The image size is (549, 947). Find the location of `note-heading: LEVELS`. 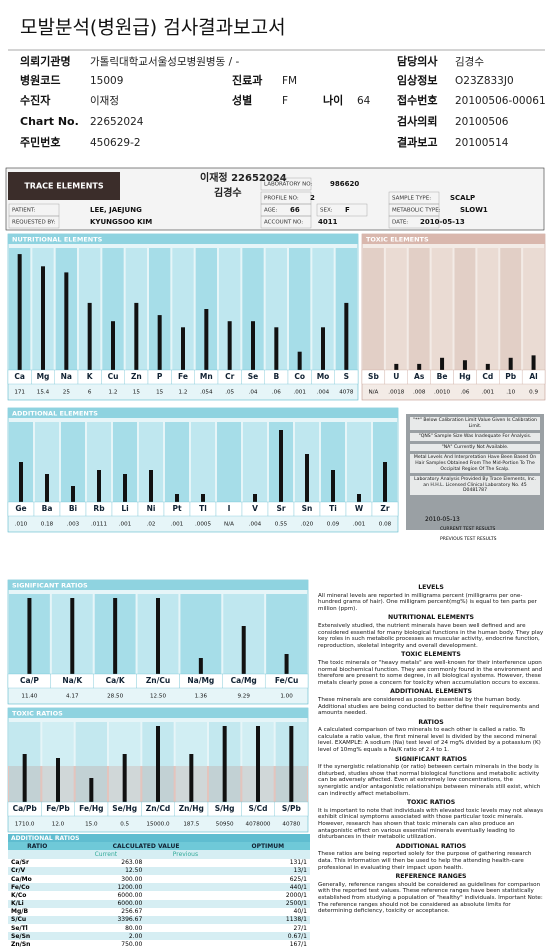

note-heading: LEVELS is located at coordinates (431, 587).